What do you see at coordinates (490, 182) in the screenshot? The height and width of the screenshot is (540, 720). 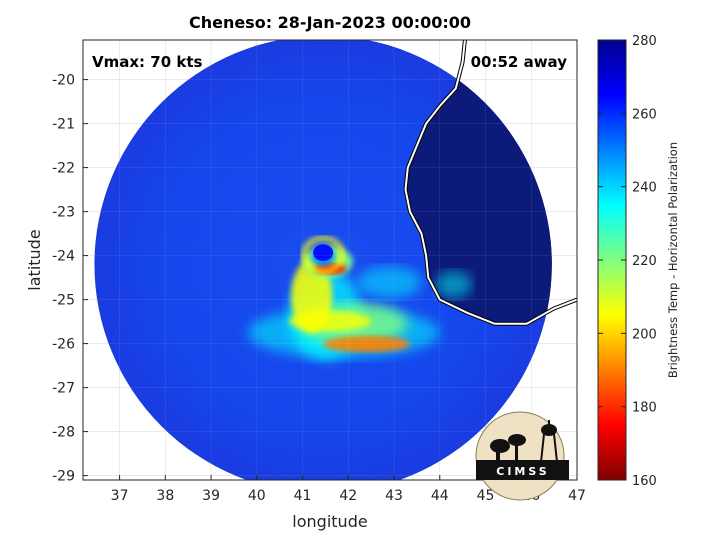 I see `coastline` at bounding box center [490, 182].